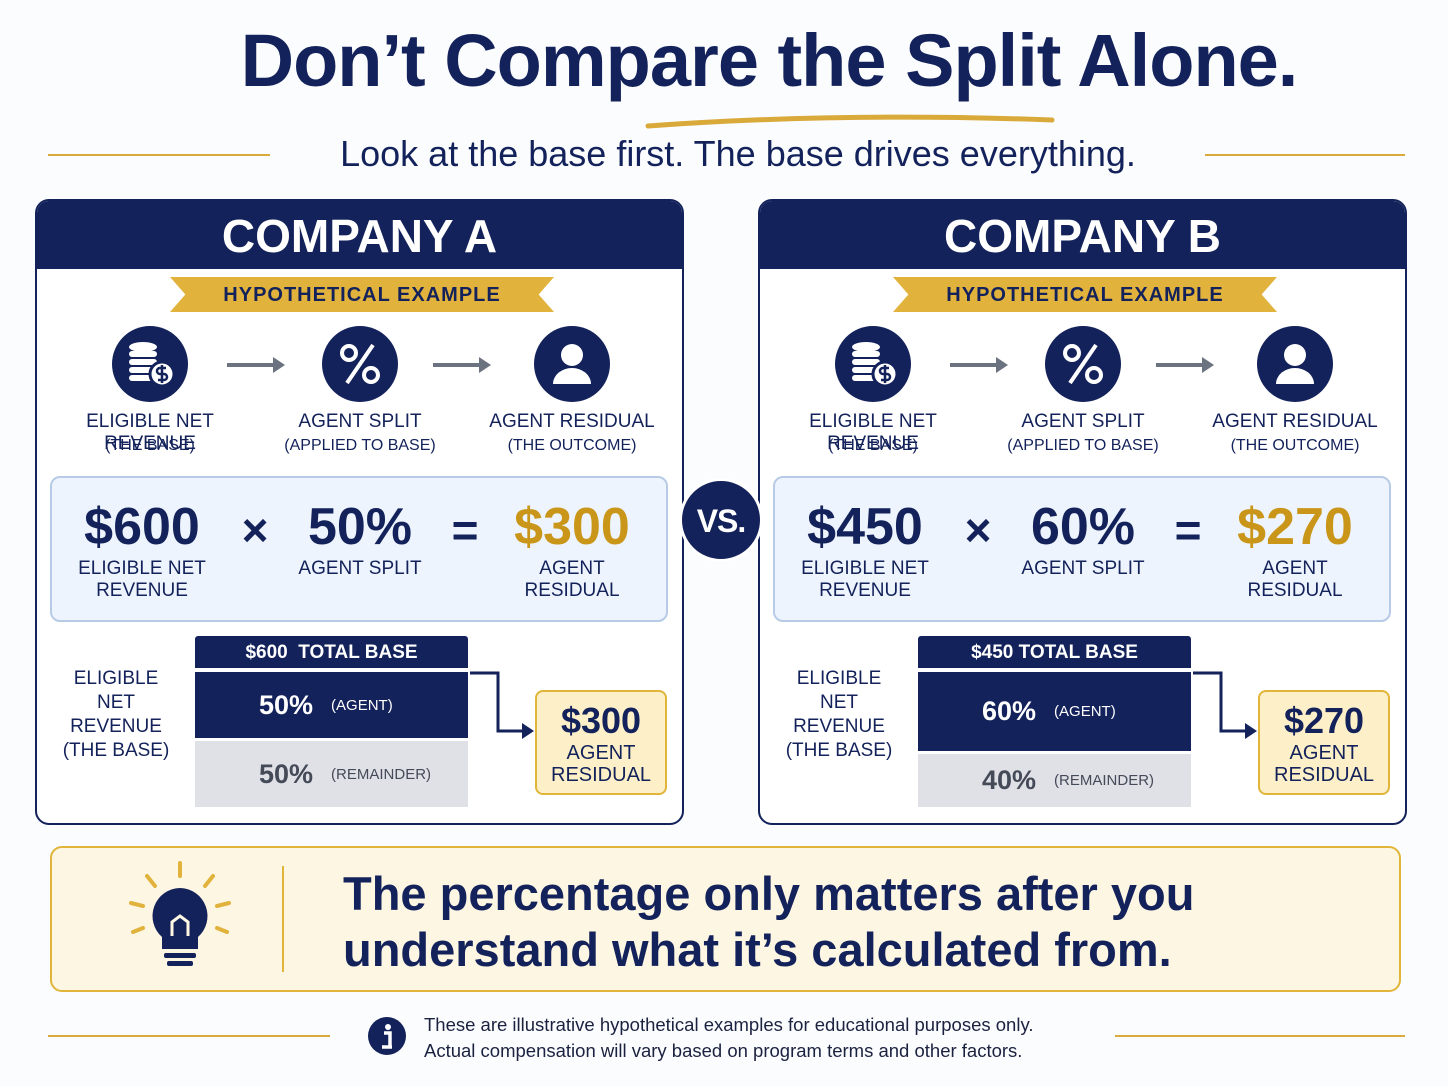 Image resolution: width=1448 pixels, height=1086 pixels. What do you see at coordinates (1009, 780) in the screenshot?
I see `segment-value: 40%` at bounding box center [1009, 780].